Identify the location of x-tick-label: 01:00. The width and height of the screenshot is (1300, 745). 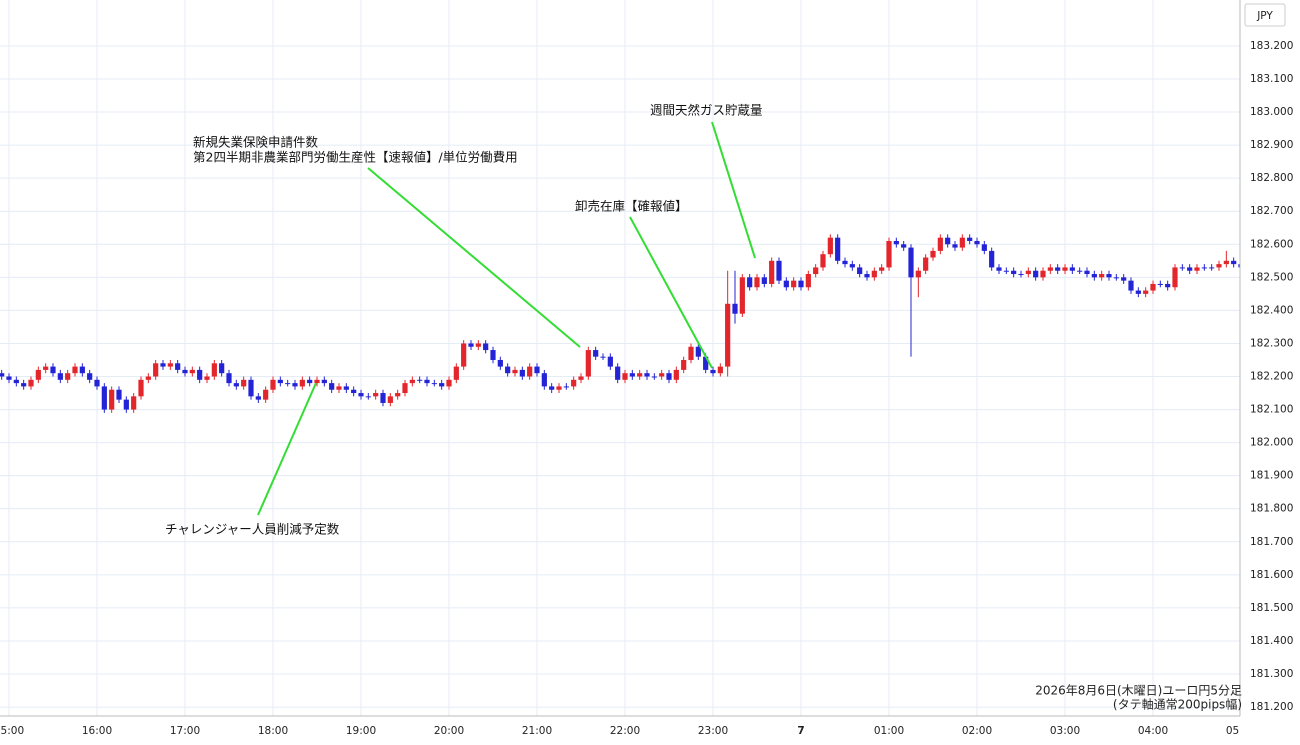
(889, 731).